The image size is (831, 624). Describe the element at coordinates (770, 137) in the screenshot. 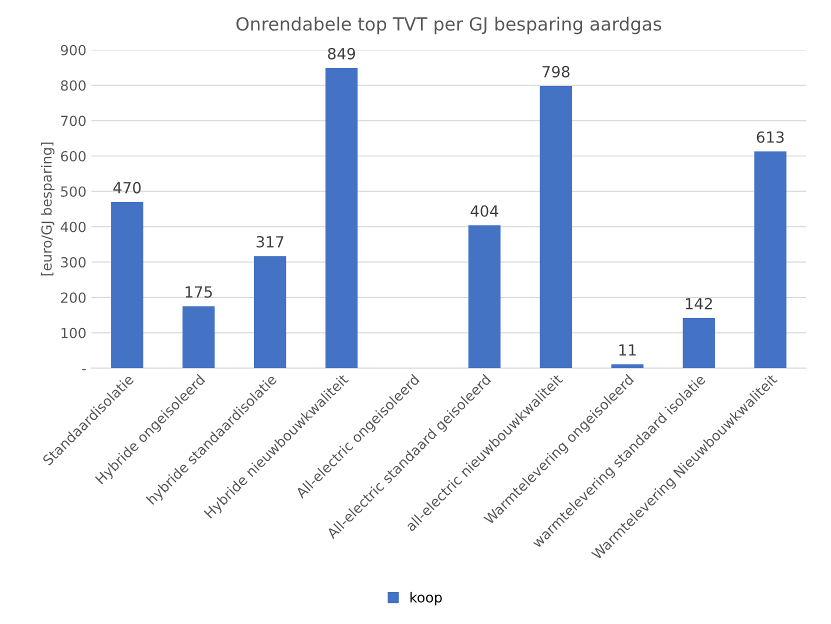

I see `data-label: 613` at that location.